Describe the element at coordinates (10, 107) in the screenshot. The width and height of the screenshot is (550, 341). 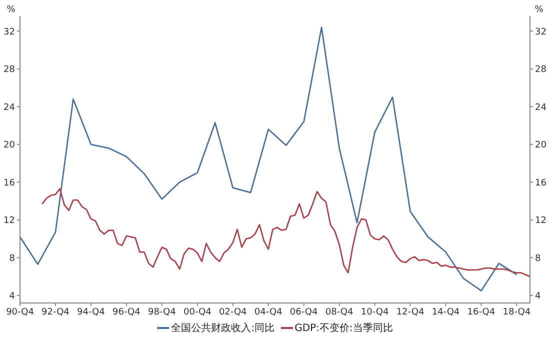
I see `y-tick-label: 24` at that location.